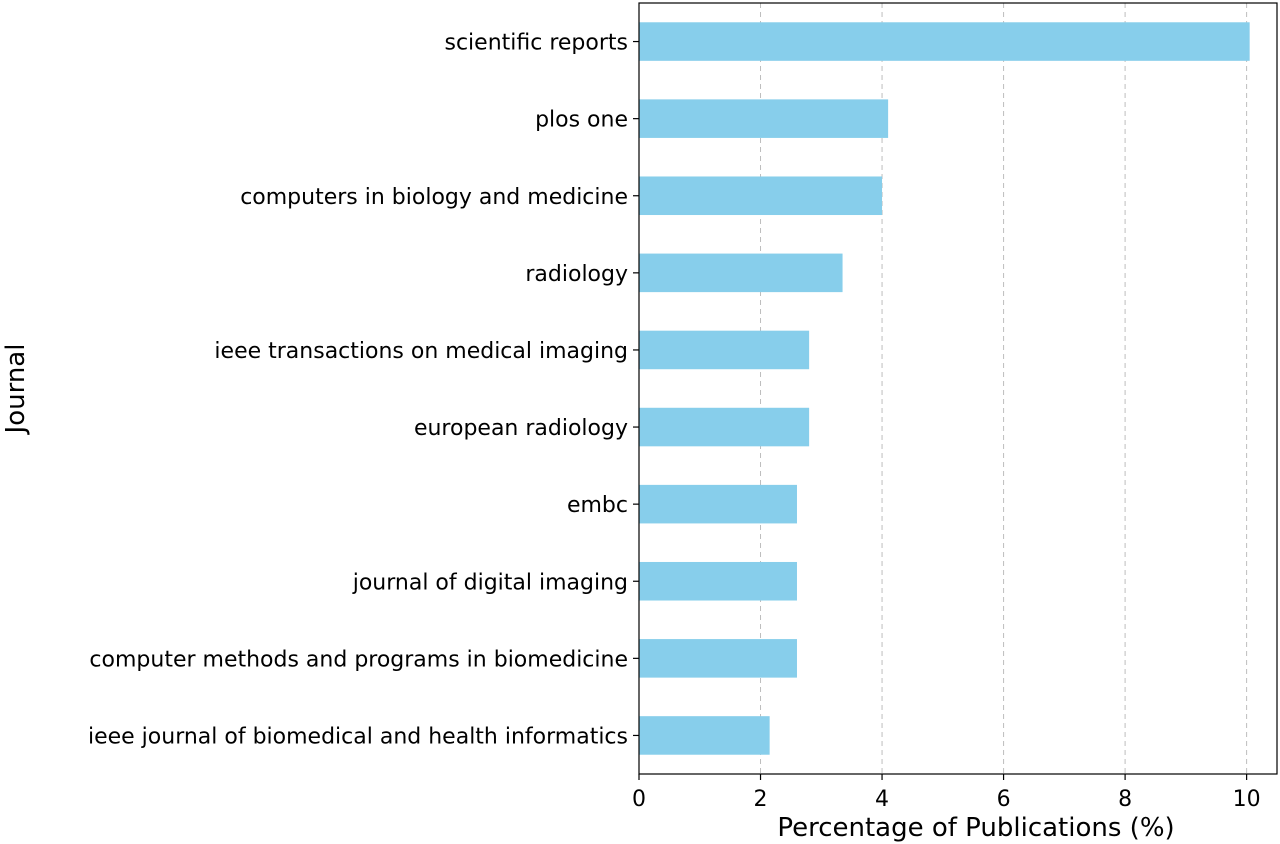  I want to click on x-tick-label: 4, so click(882, 799).